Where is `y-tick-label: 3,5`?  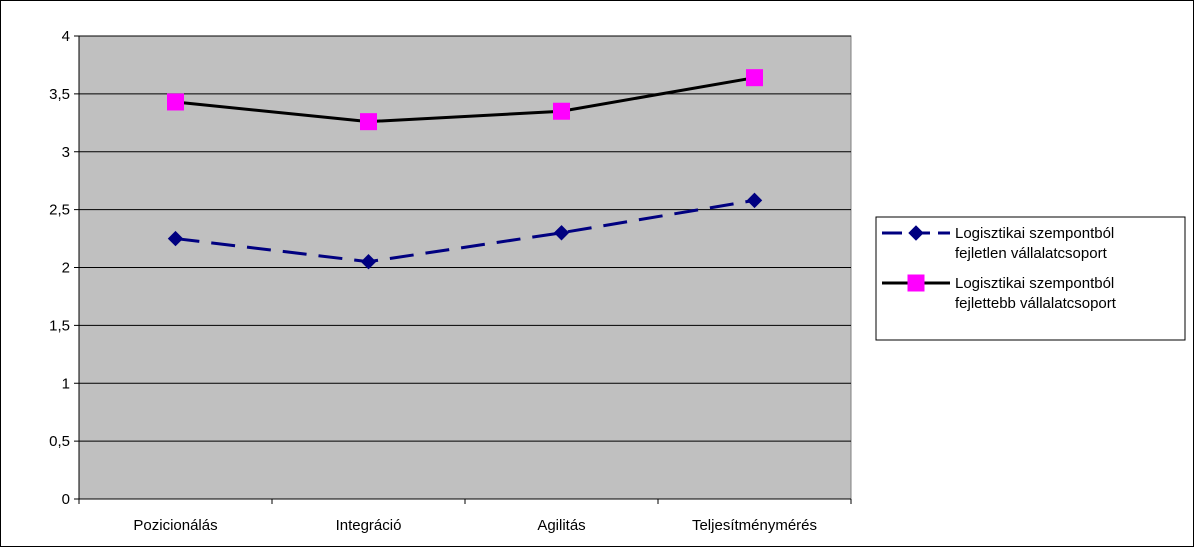
y-tick-label: 3,5 is located at coordinates (59, 94).